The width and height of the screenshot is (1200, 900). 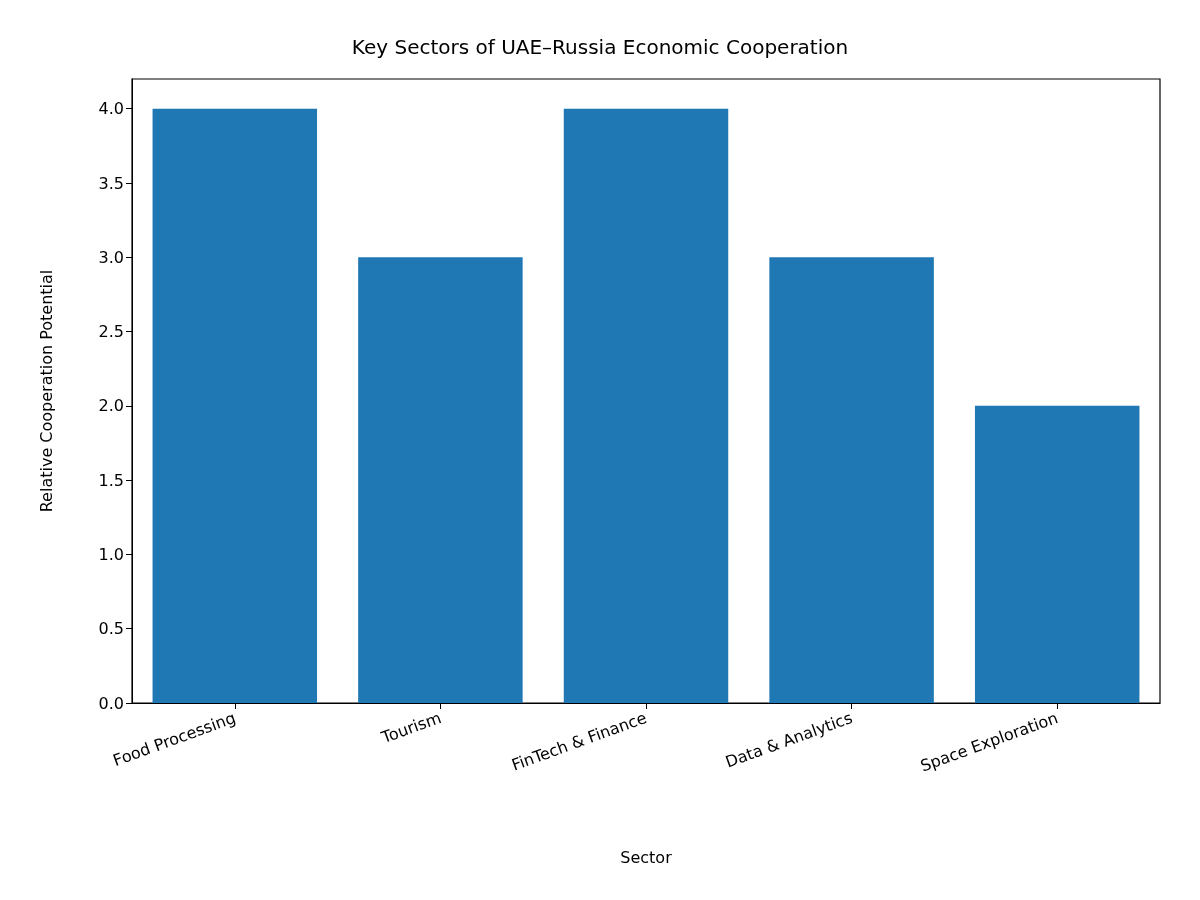 I want to click on y-tick-label: 4.0, so click(x=111, y=109).